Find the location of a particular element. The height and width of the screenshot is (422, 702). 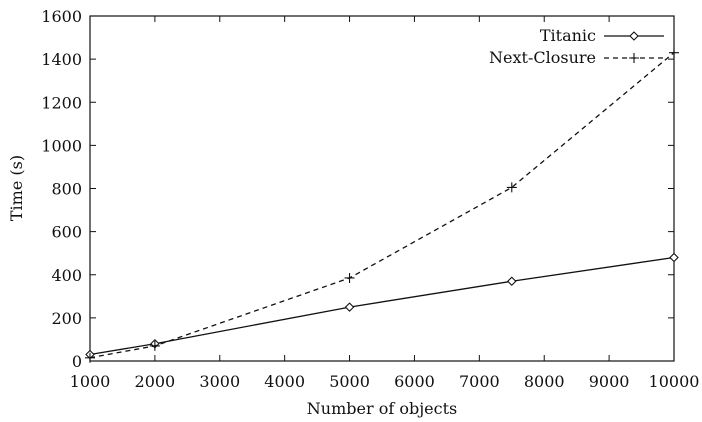

x-tick-label-3: 4000 is located at coordinates (284, 381).